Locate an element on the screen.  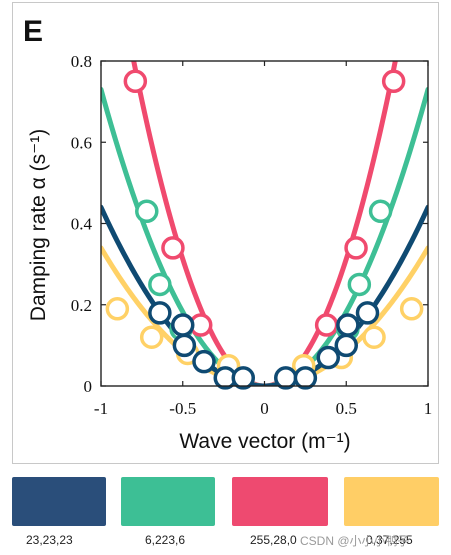
y-tick-label-3: 0.4 is located at coordinates (82, 224).